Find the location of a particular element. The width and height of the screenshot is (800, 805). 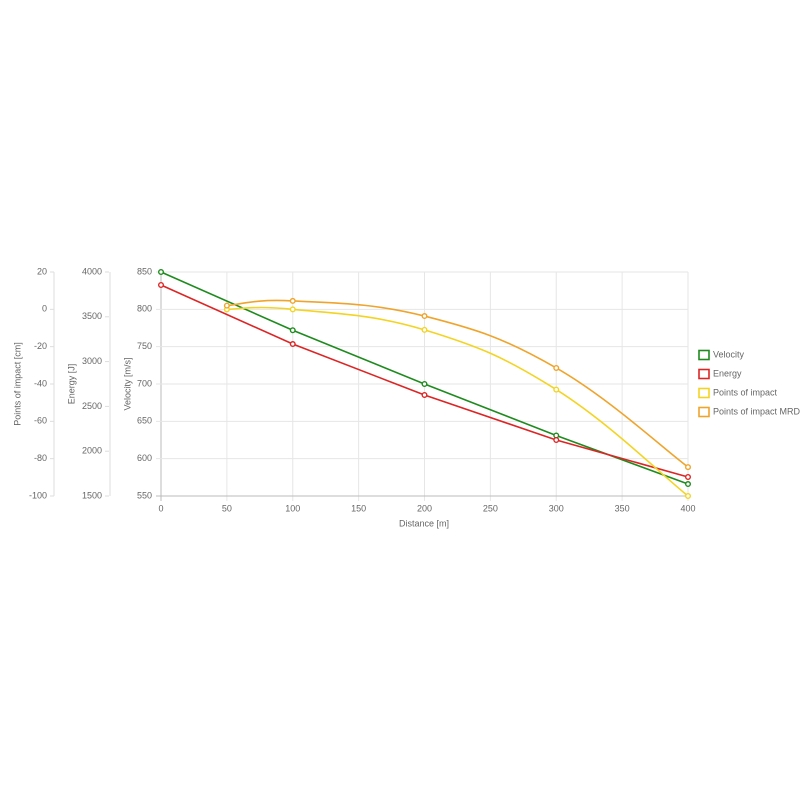

y2-tick-label: 1500 is located at coordinates (92, 495).